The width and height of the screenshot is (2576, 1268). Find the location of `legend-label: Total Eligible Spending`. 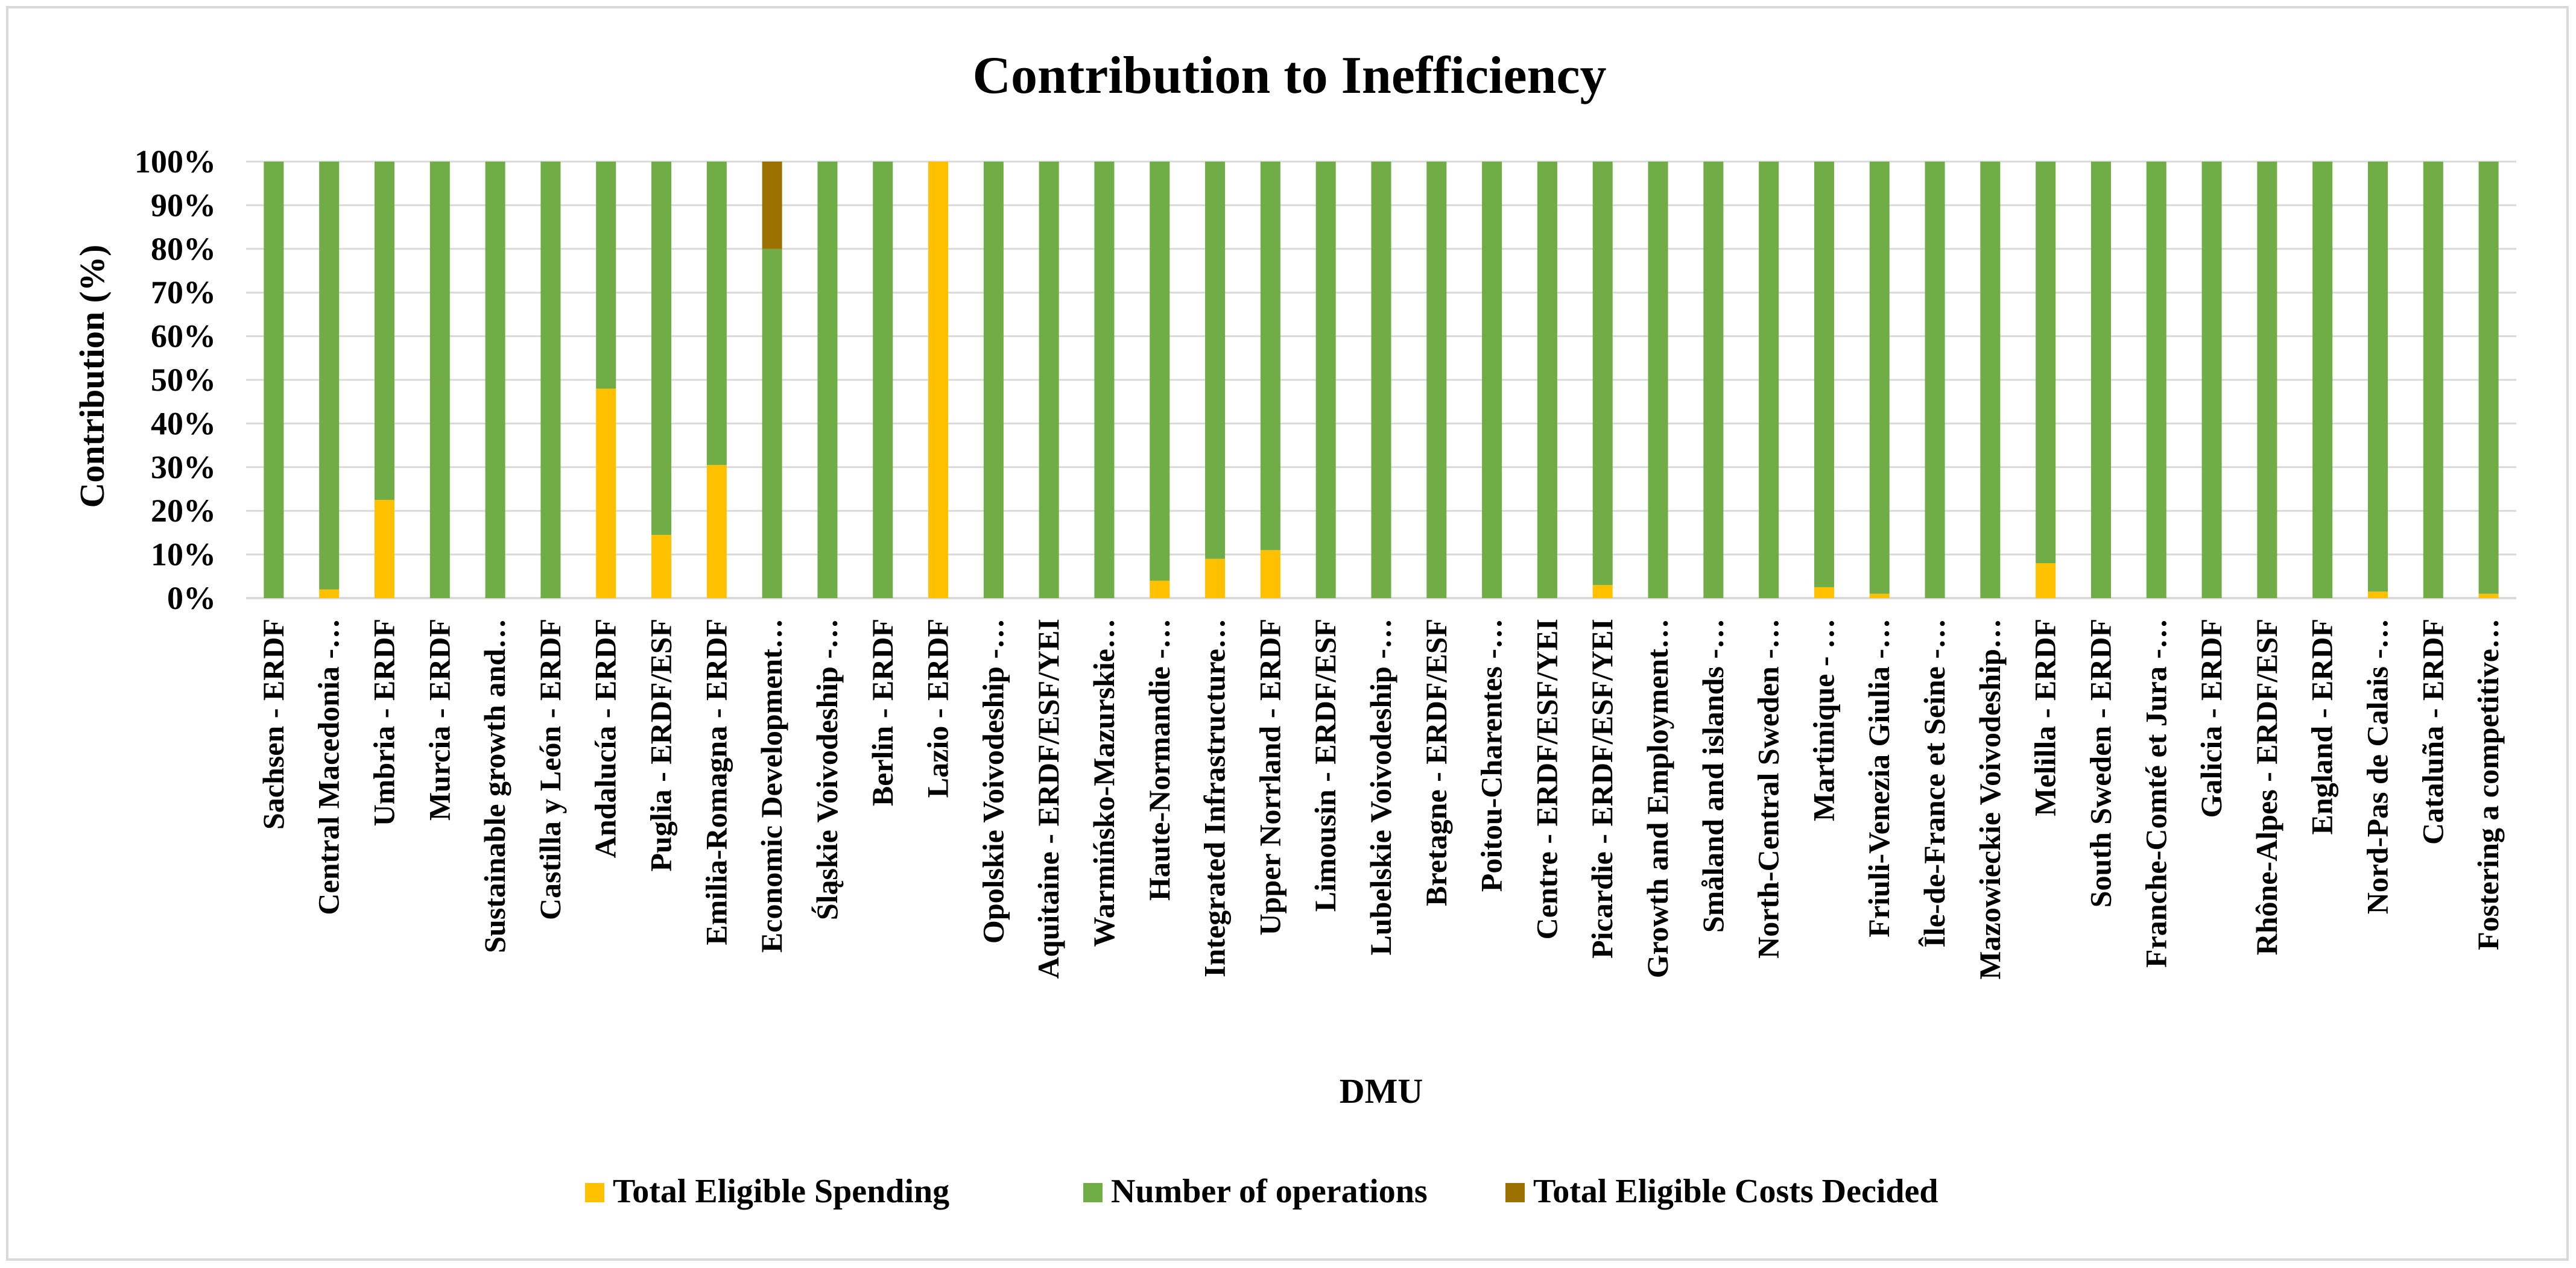

legend-label: Total Eligible Spending is located at coordinates (781, 1191).